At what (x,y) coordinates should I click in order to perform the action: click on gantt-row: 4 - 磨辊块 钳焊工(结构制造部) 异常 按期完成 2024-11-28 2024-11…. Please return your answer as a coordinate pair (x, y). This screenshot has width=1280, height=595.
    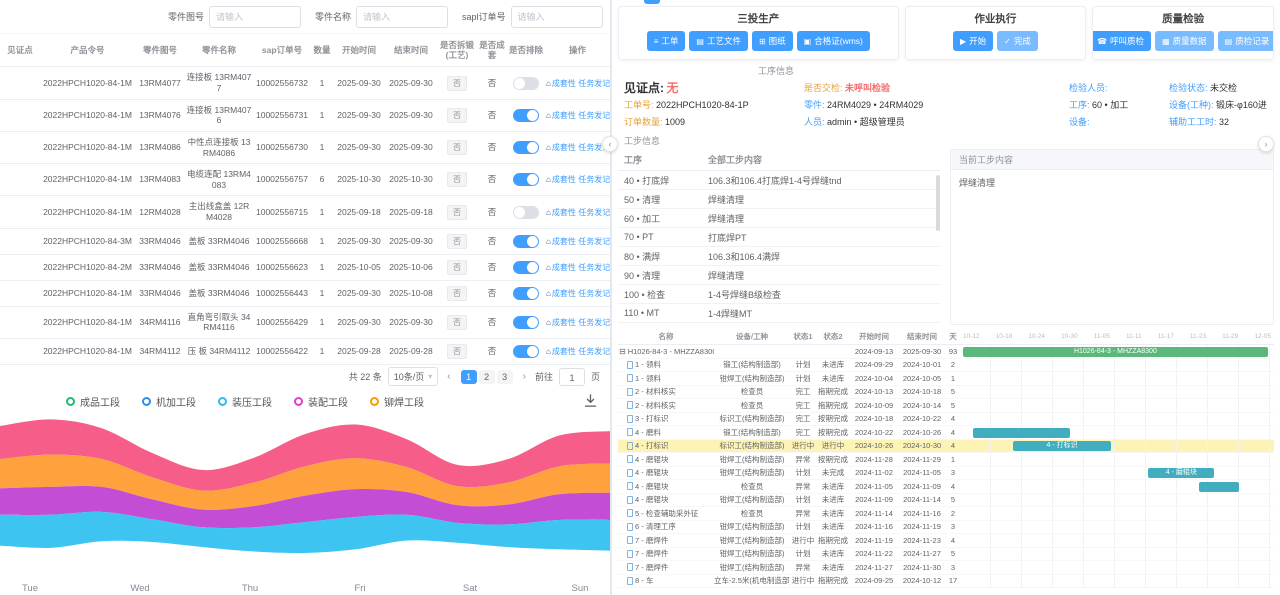
    Looking at the image, I should click on (946, 460).